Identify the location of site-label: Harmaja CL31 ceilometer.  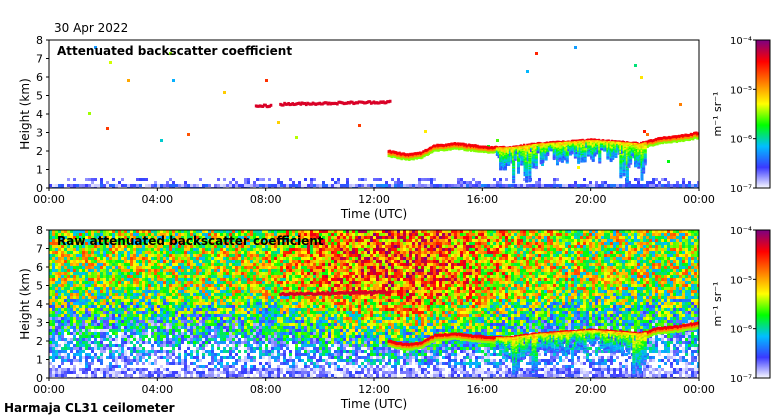
(89, 408).